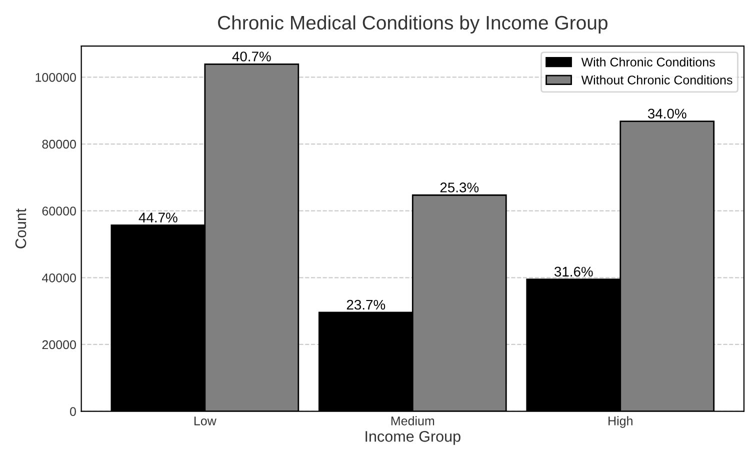  Describe the element at coordinates (56, 77) in the screenshot. I see `y-tick-label: 100000` at that location.